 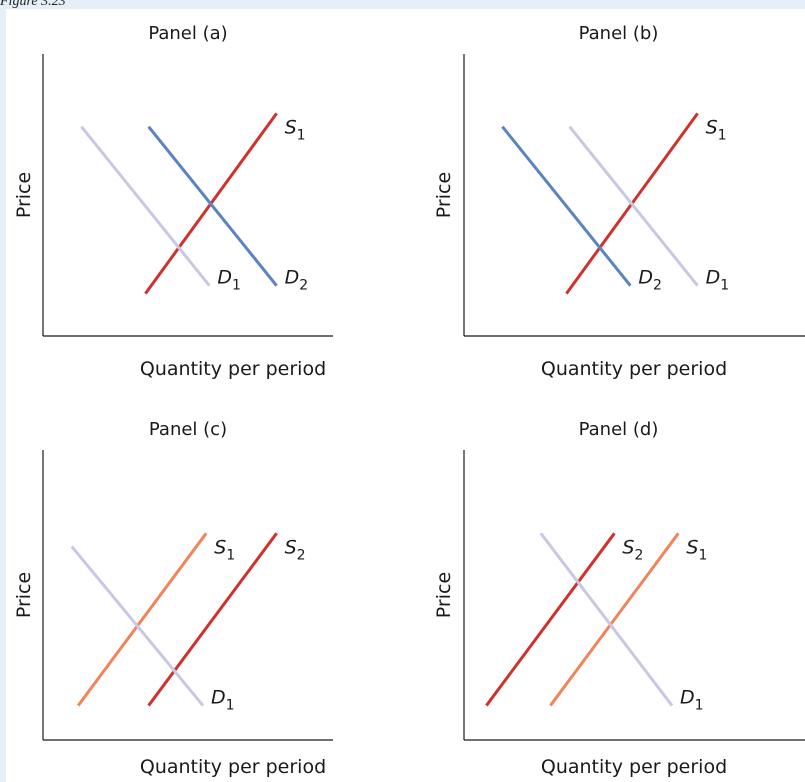 I want to click on curve-label-s1-b: S1, so click(x=716, y=129).